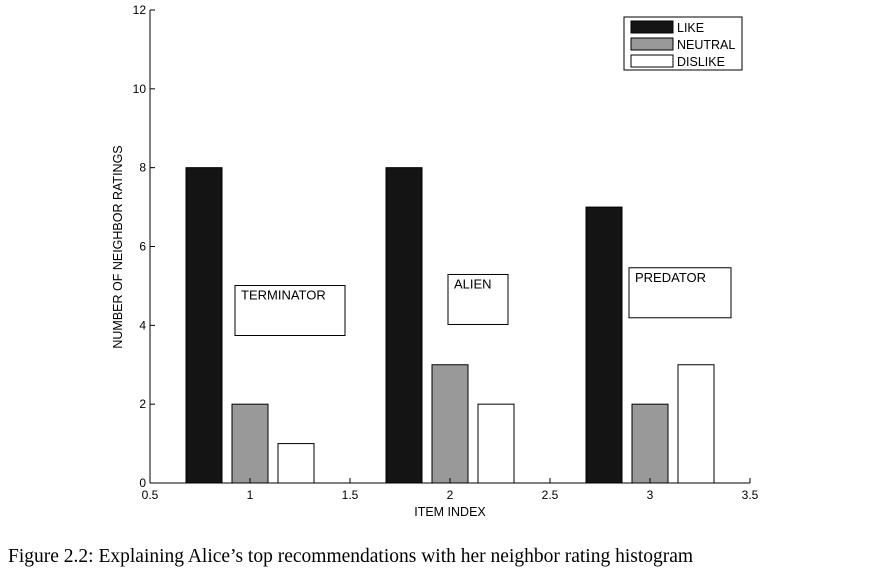  Describe the element at coordinates (550, 495) in the screenshot. I see `x-tick-label: 2.5` at that location.